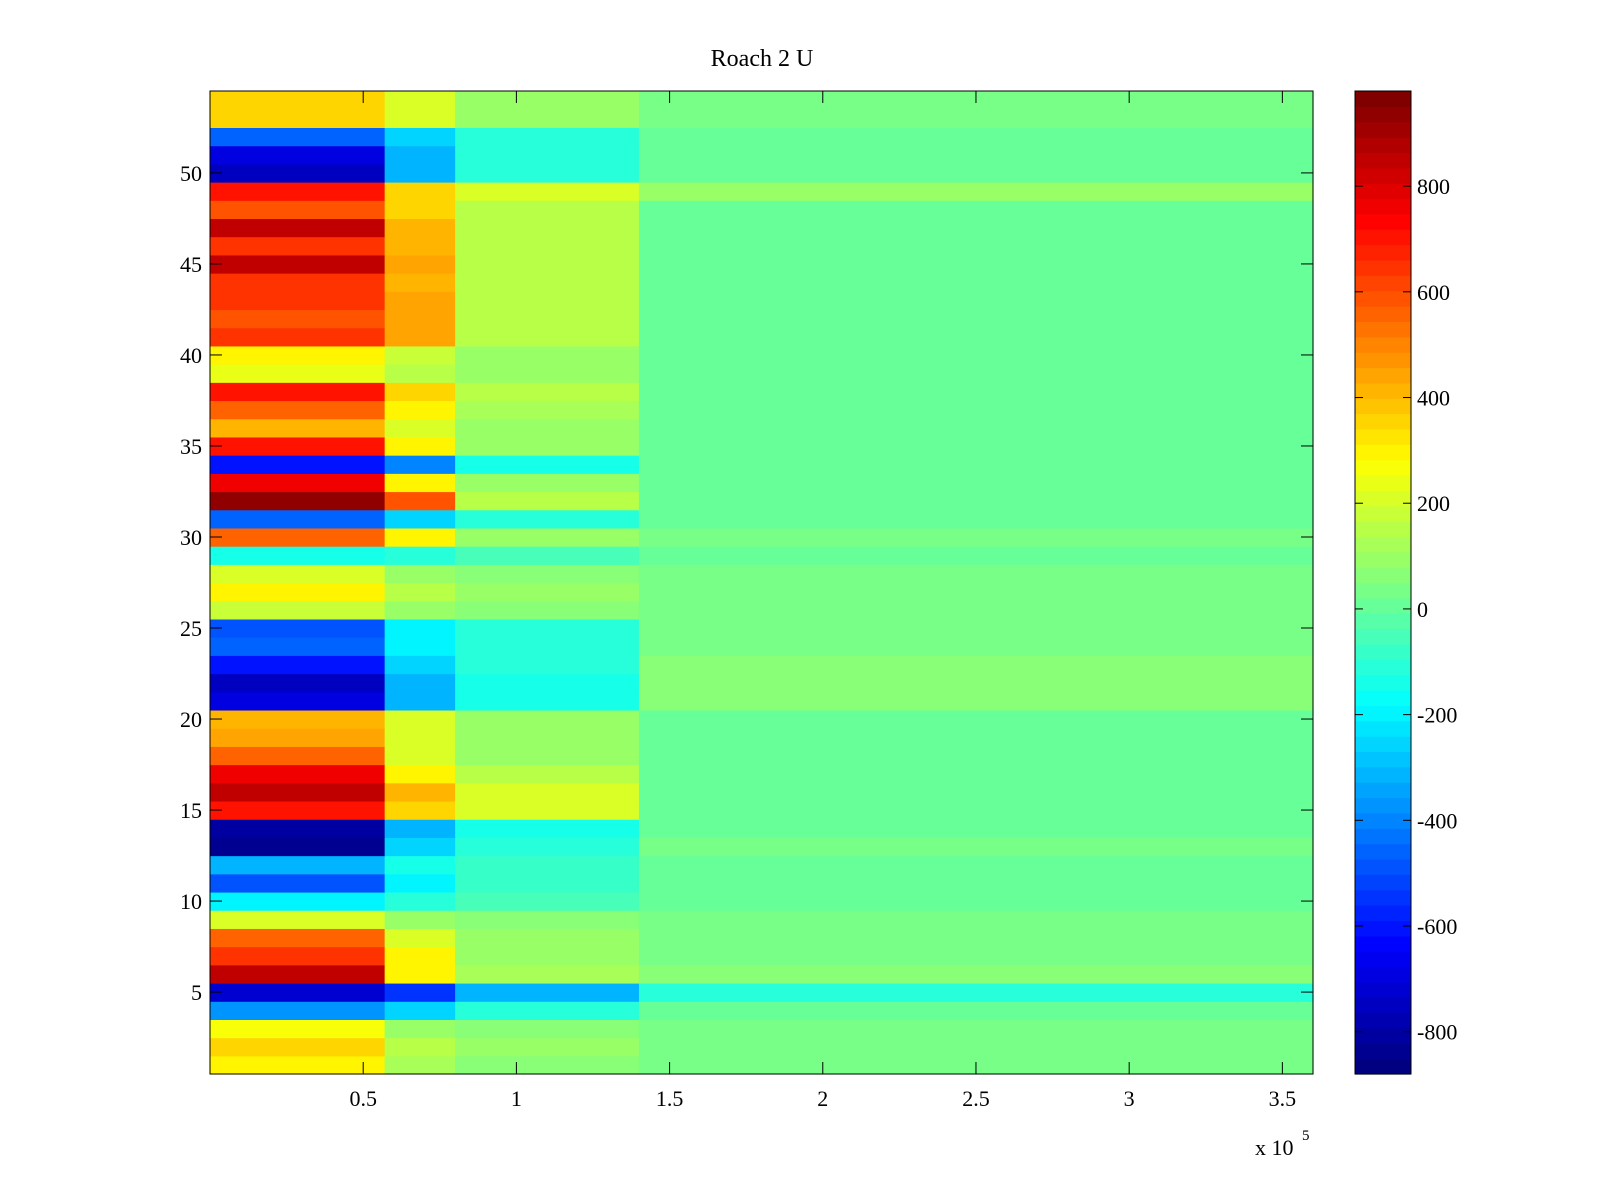 This screenshot has width=1600, height=1200. What do you see at coordinates (191, 173) in the screenshot?
I see `y-tick-label: 50` at bounding box center [191, 173].